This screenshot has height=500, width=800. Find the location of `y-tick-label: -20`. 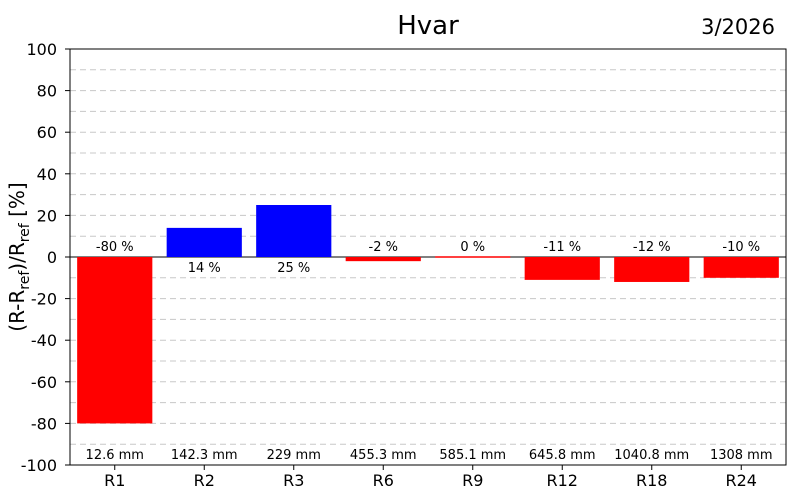

y-tick-label: -20 is located at coordinates (44, 299).